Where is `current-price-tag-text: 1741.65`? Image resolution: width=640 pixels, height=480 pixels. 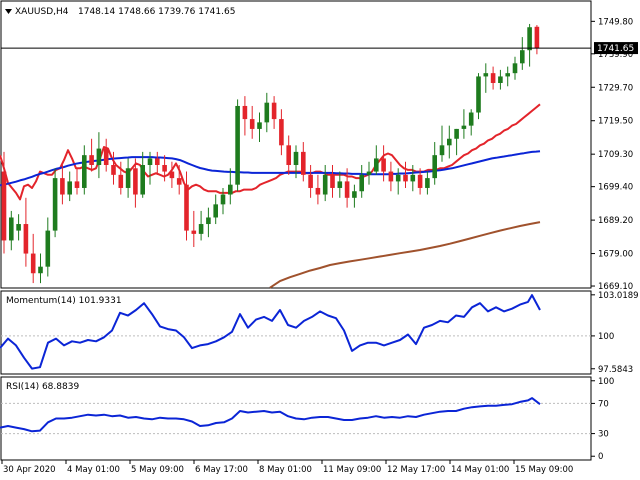 current-price-tag-text: 1741.65 is located at coordinates (615, 49).